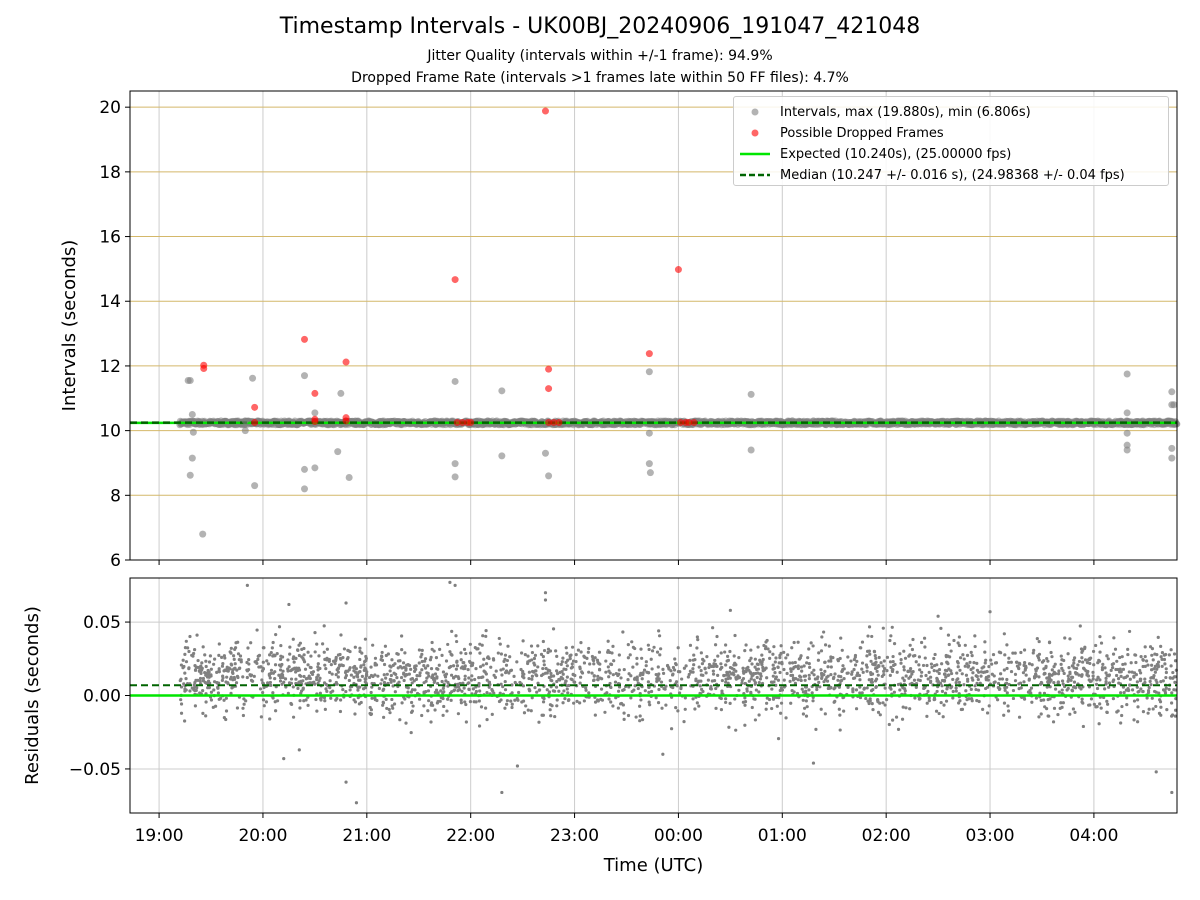 The image size is (1200, 900). Describe the element at coordinates (102, 697) in the screenshot. I see `bottom-ytick-label: 0.00` at that location.